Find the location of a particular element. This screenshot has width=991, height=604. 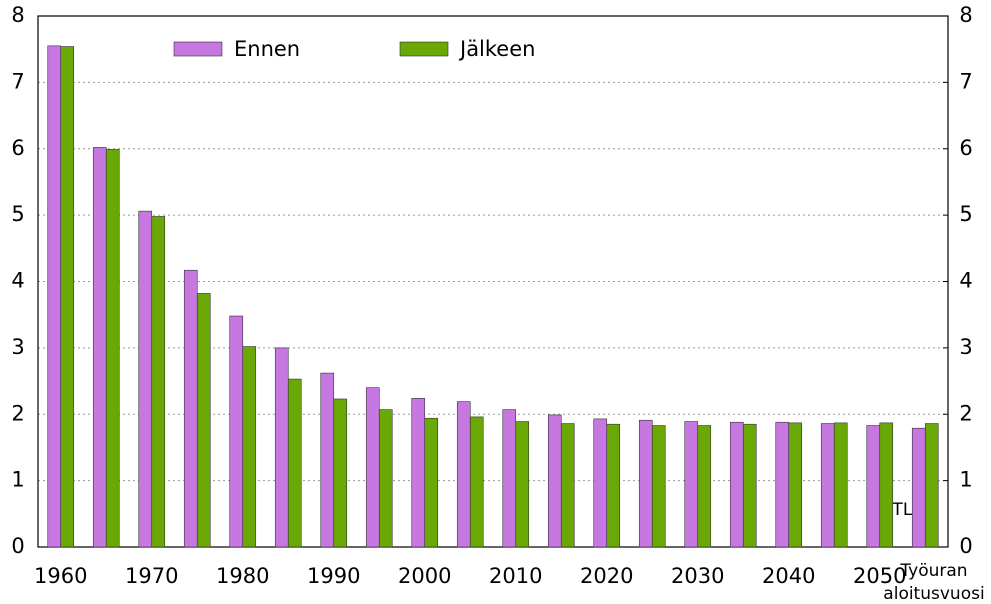

x-tick-label: 1990 is located at coordinates (333, 576).